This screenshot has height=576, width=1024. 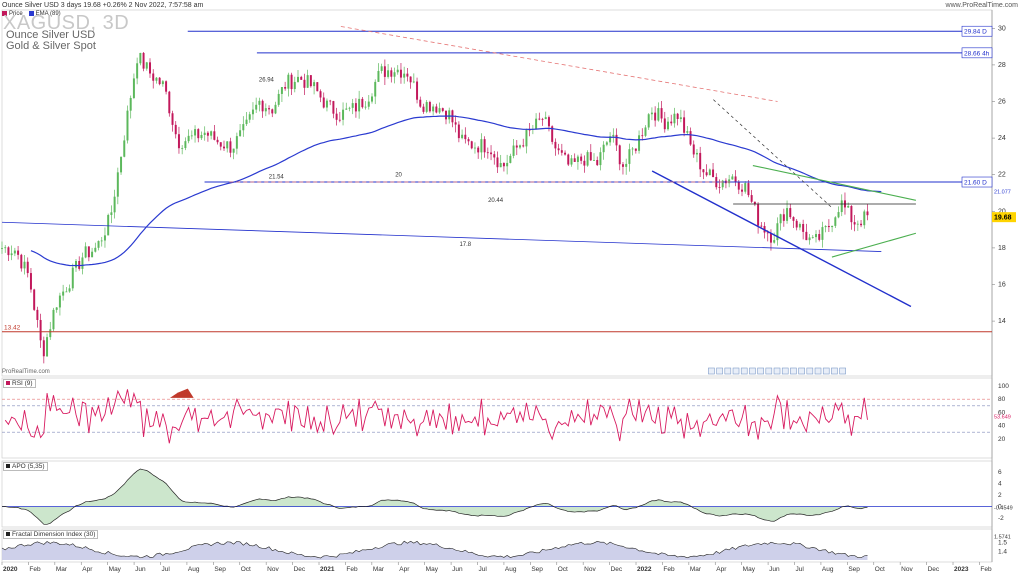 What do you see at coordinates (435, 496) in the screenshot?
I see `apo-area` at bounding box center [435, 496].